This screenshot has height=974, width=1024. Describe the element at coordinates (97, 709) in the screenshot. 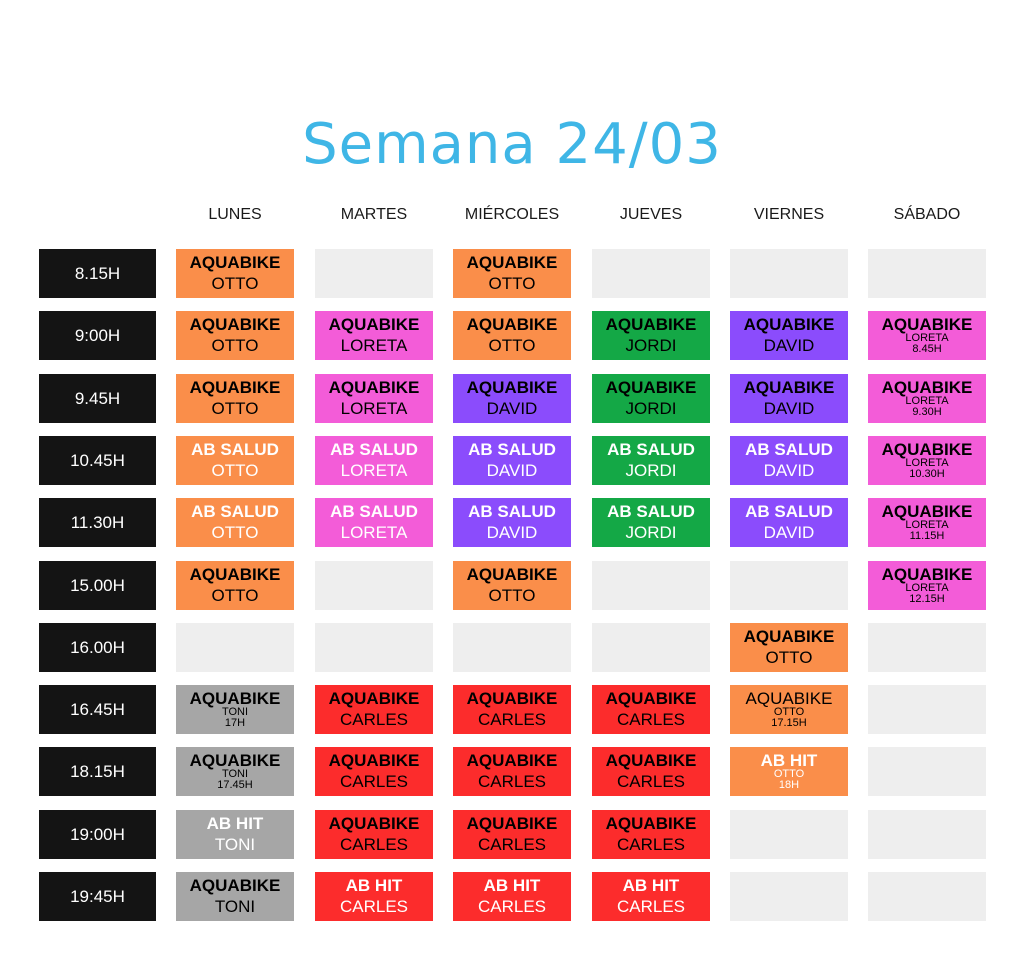

I see `time-slot-label: 16.45H` at that location.